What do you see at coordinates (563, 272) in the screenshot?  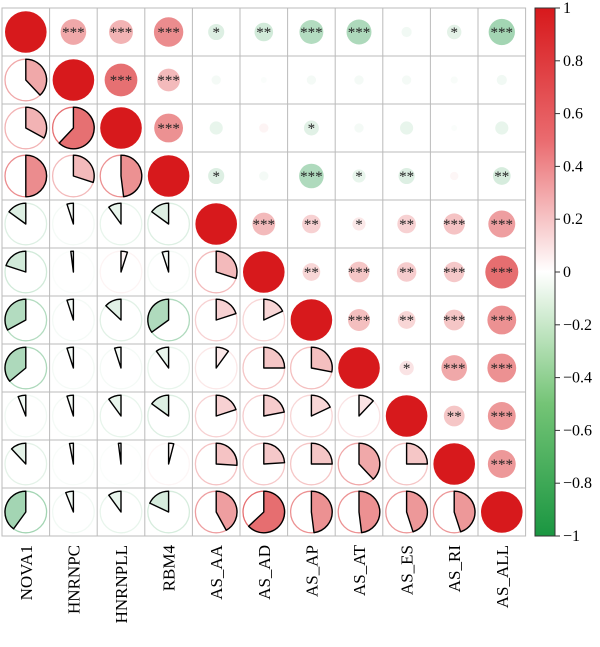 I see `colorbar: 1 0.8 0.6 0.4 0.2 0 −0.2 −0.4 −0.6 −0.8 −1` at bounding box center [563, 272].